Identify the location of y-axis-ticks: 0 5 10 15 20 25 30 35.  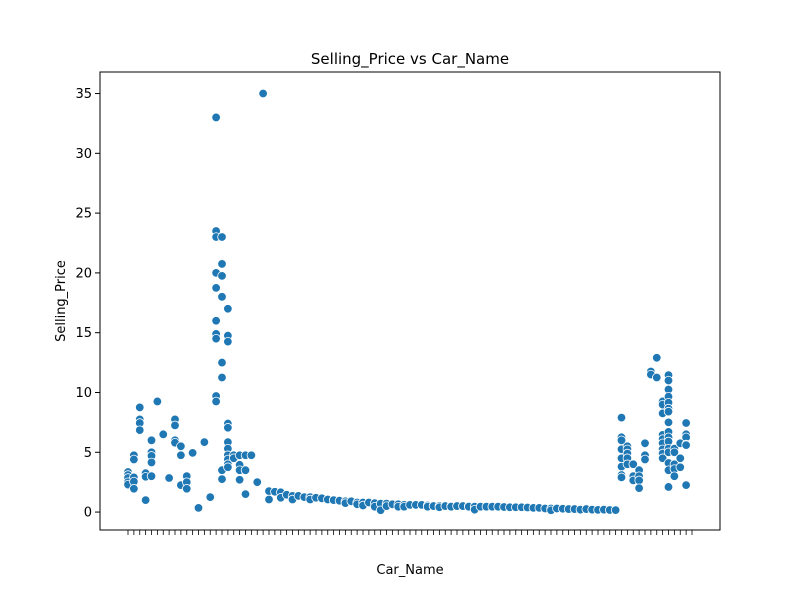
(87, 304).